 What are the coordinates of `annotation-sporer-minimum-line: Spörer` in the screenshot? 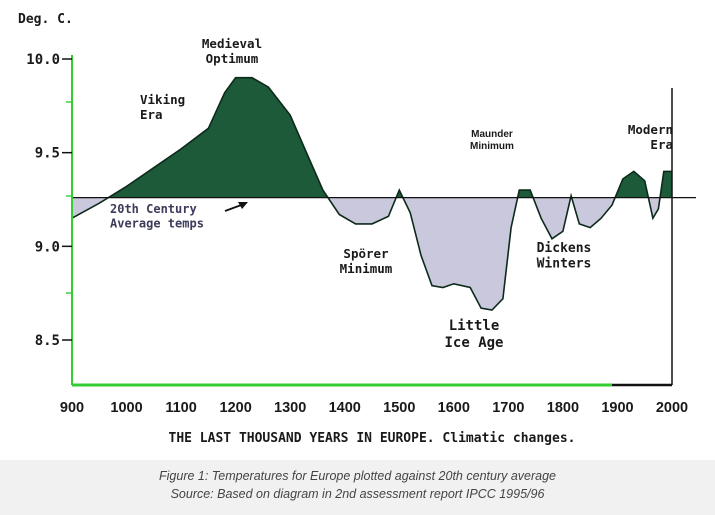 It's located at (366, 253).